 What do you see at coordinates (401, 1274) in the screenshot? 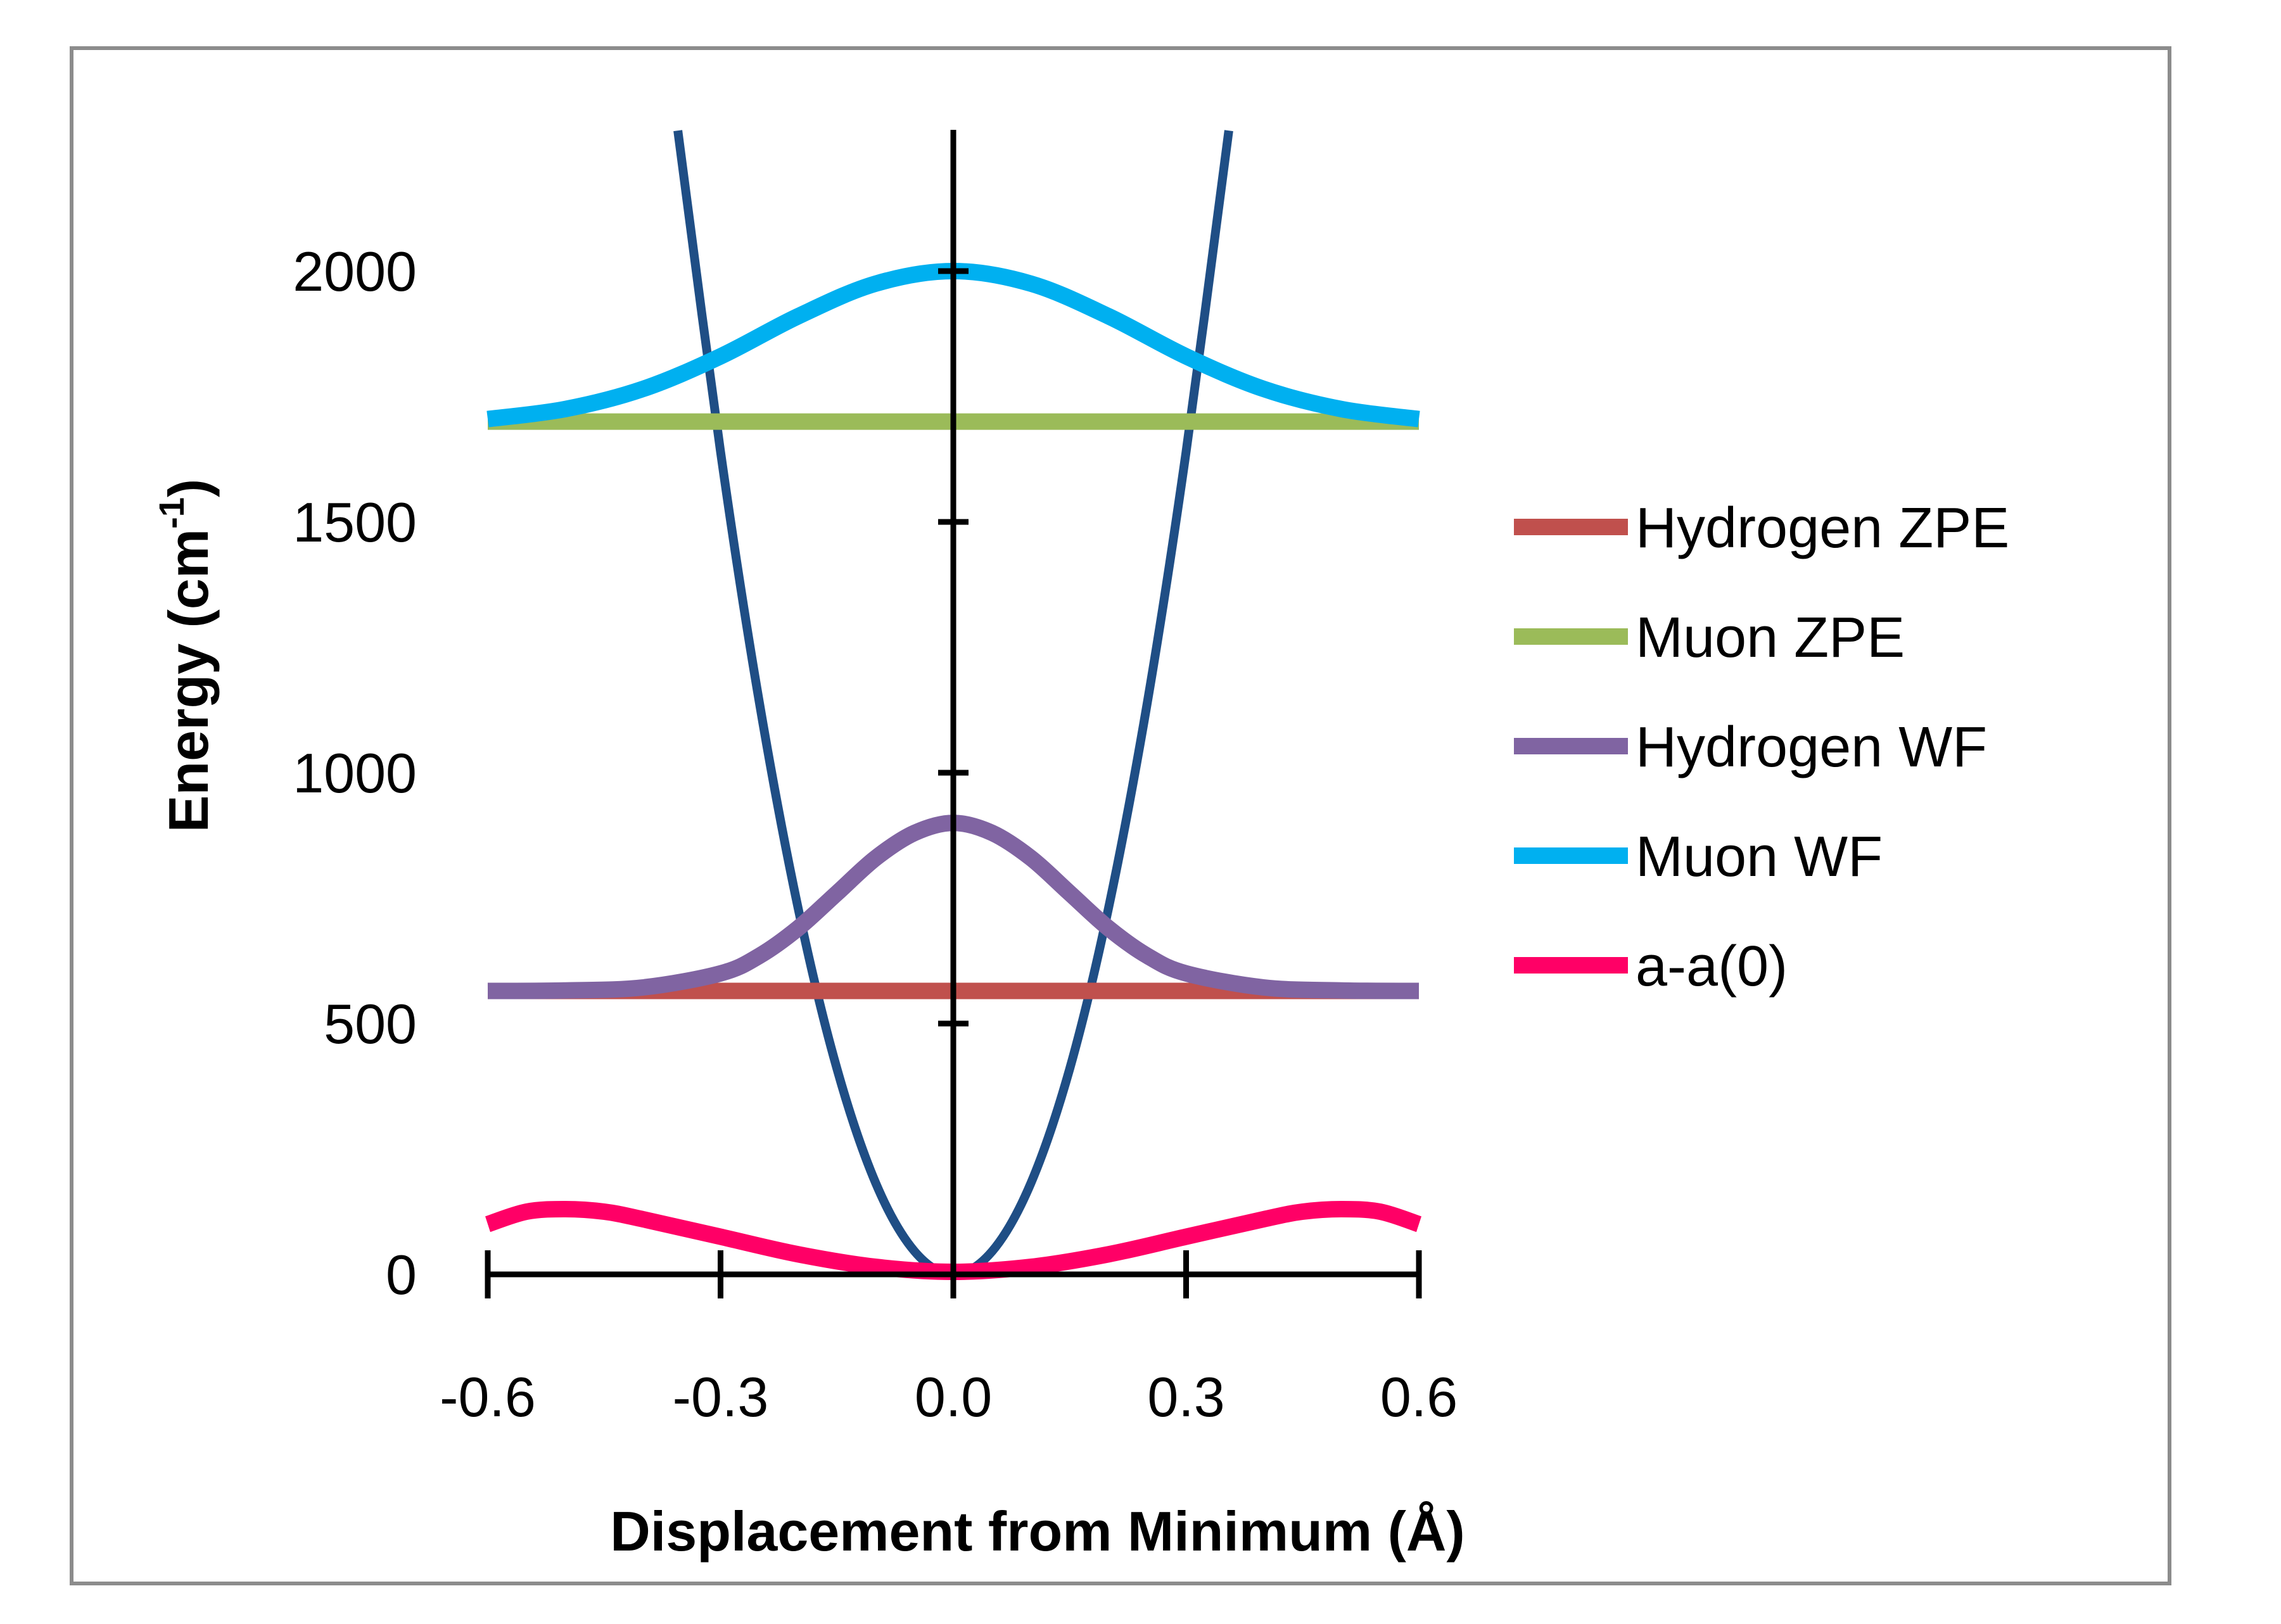
I see `y-tick-label: 0` at bounding box center [401, 1274].